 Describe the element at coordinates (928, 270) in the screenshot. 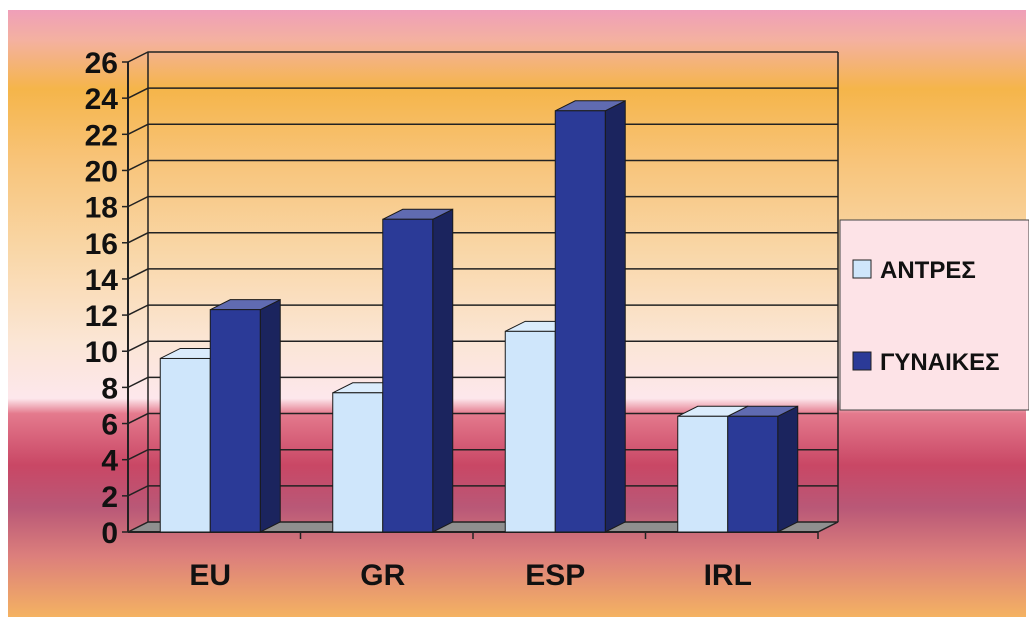

I see `legend-label: ΑΝΤΡΕΣ` at that location.